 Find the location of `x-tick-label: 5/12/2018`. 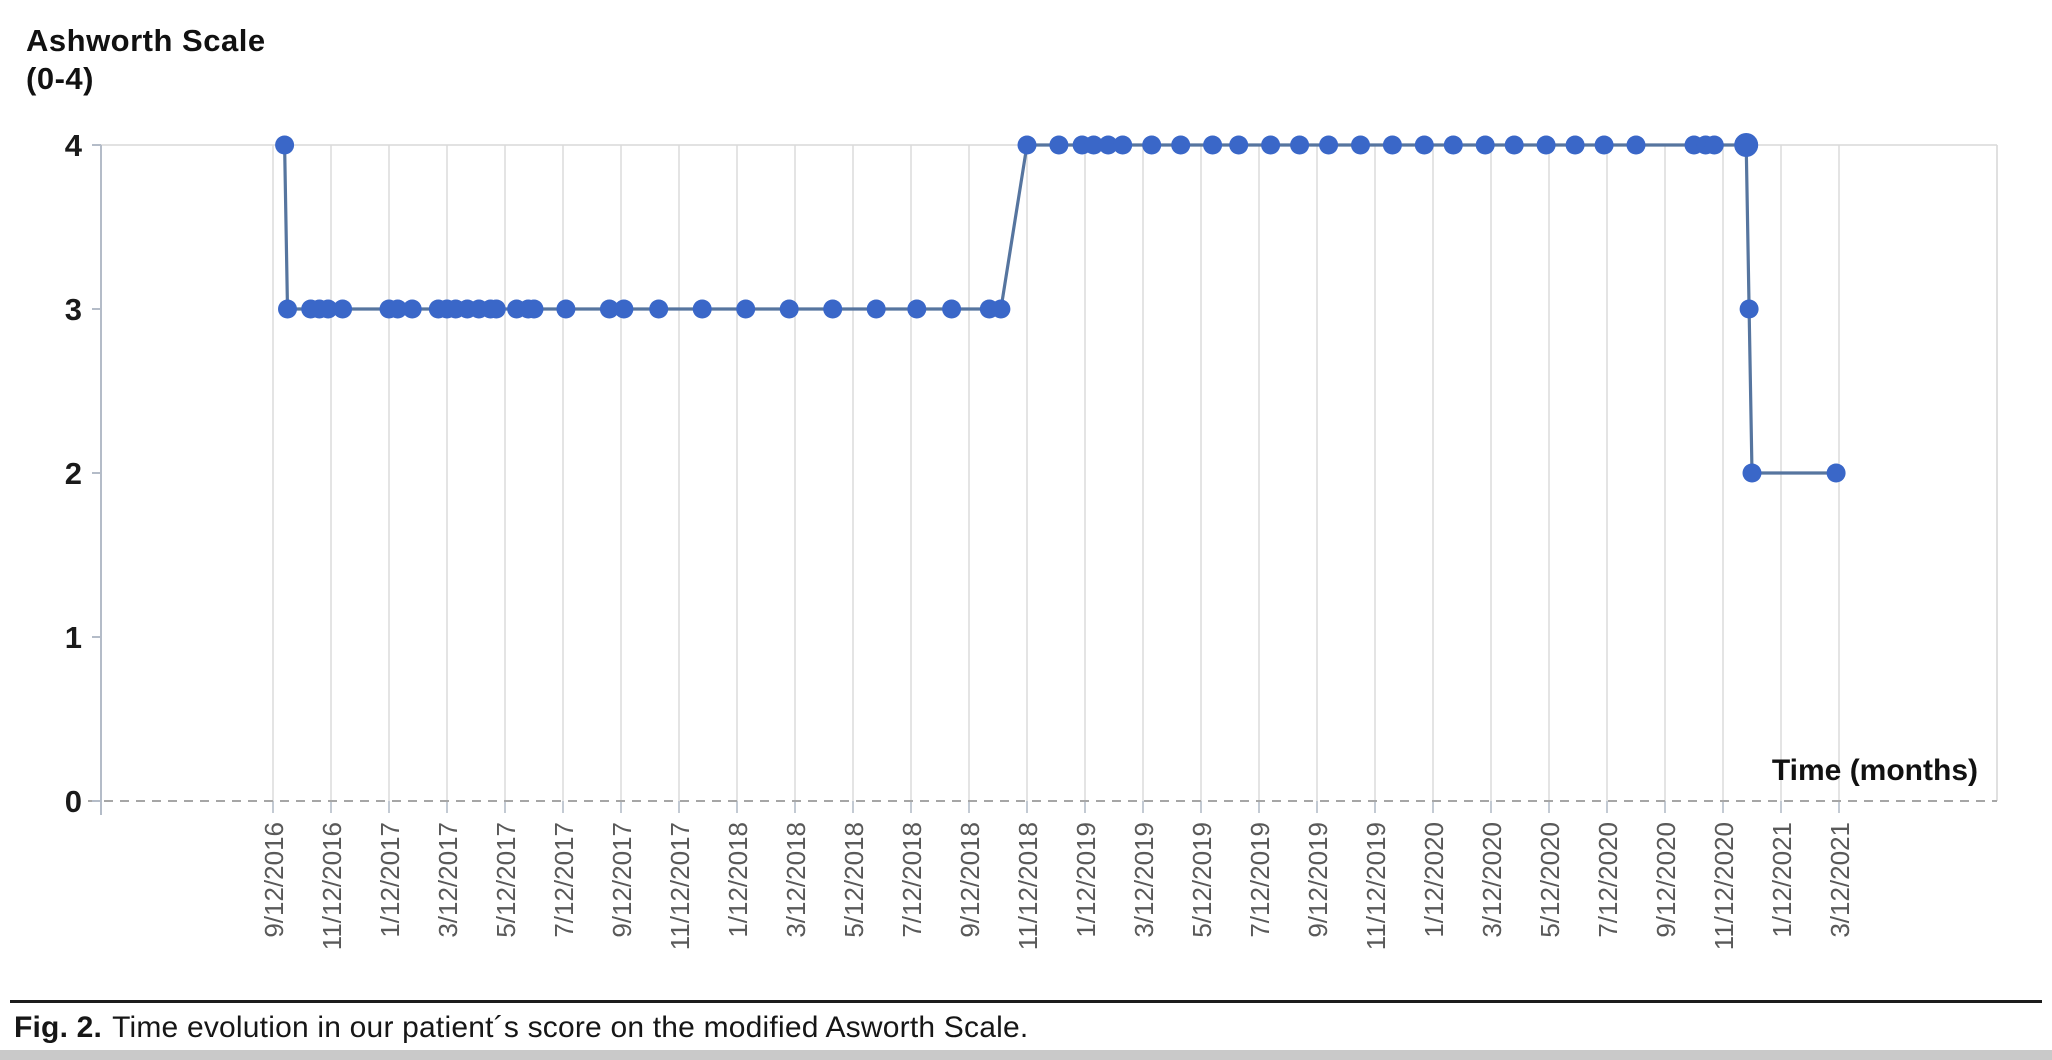

x-tick-label: 5/12/2018 is located at coordinates (854, 880).